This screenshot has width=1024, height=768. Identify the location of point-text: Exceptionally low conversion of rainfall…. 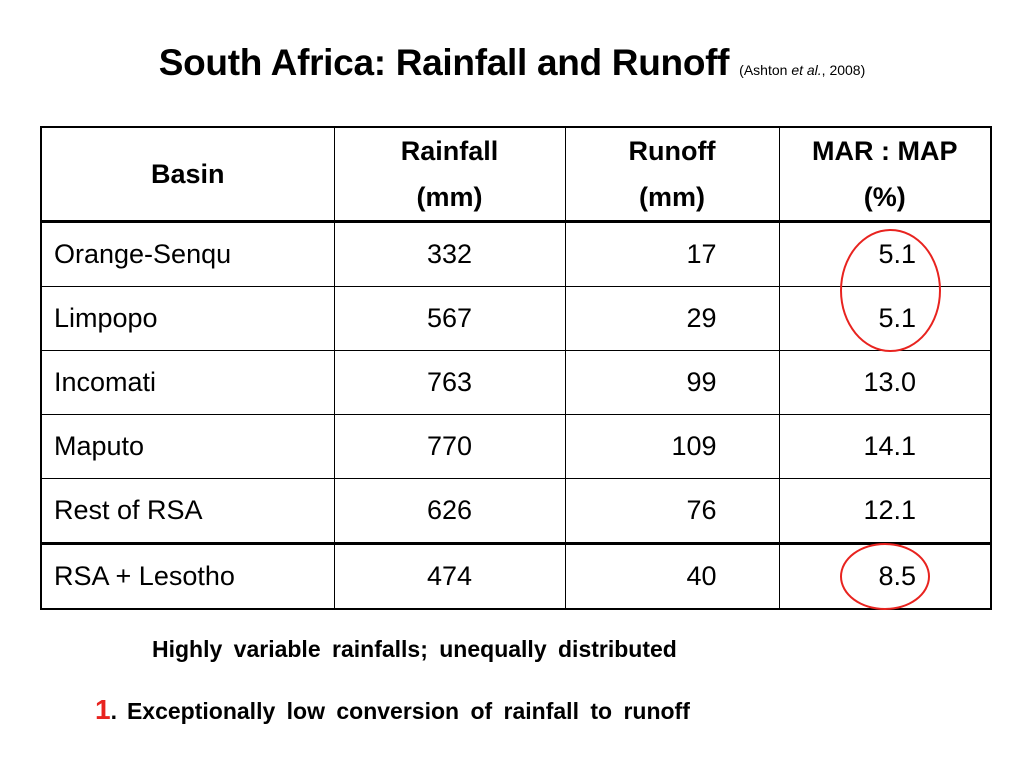
(408, 711).